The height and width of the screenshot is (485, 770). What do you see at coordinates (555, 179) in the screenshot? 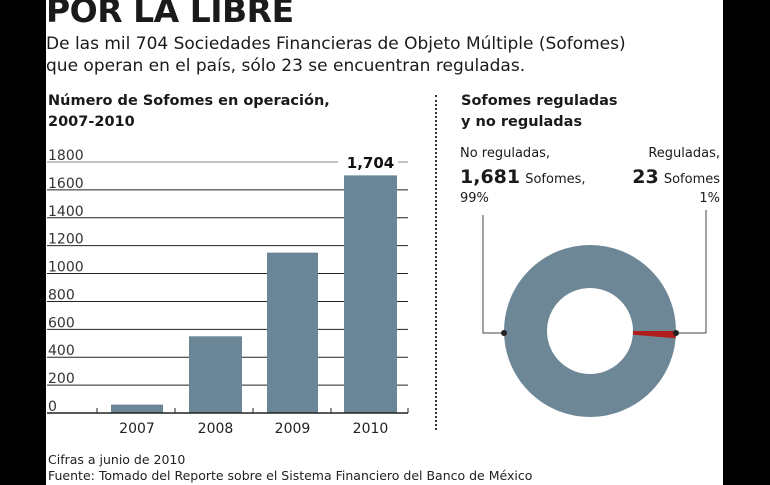
I see `no-reguladas-unit: Sofomes,` at bounding box center [555, 179].